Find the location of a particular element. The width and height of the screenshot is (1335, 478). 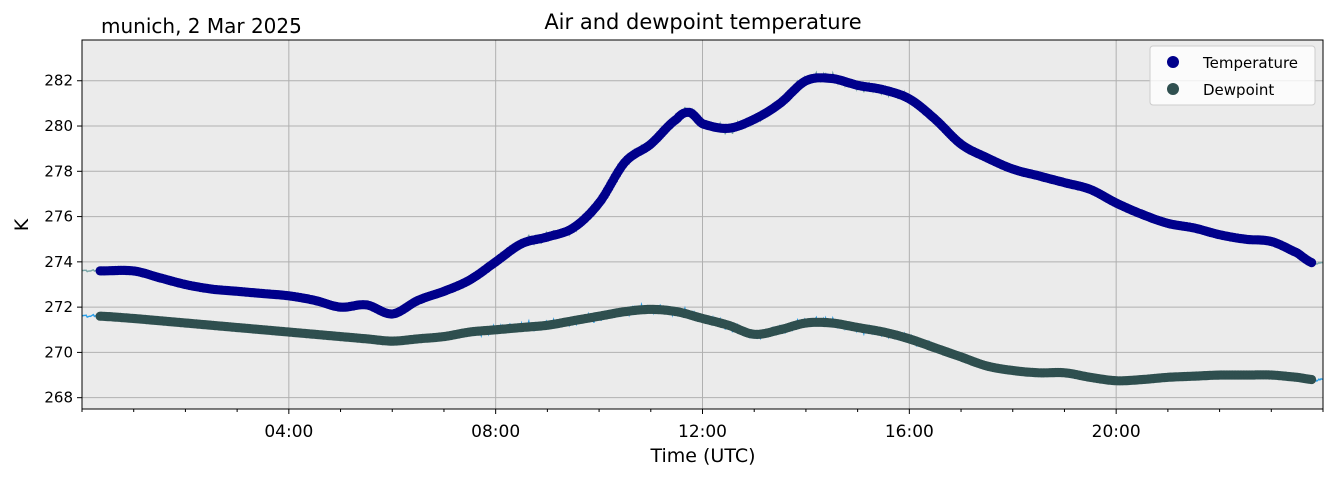

legend-box is located at coordinates (1232, 75).